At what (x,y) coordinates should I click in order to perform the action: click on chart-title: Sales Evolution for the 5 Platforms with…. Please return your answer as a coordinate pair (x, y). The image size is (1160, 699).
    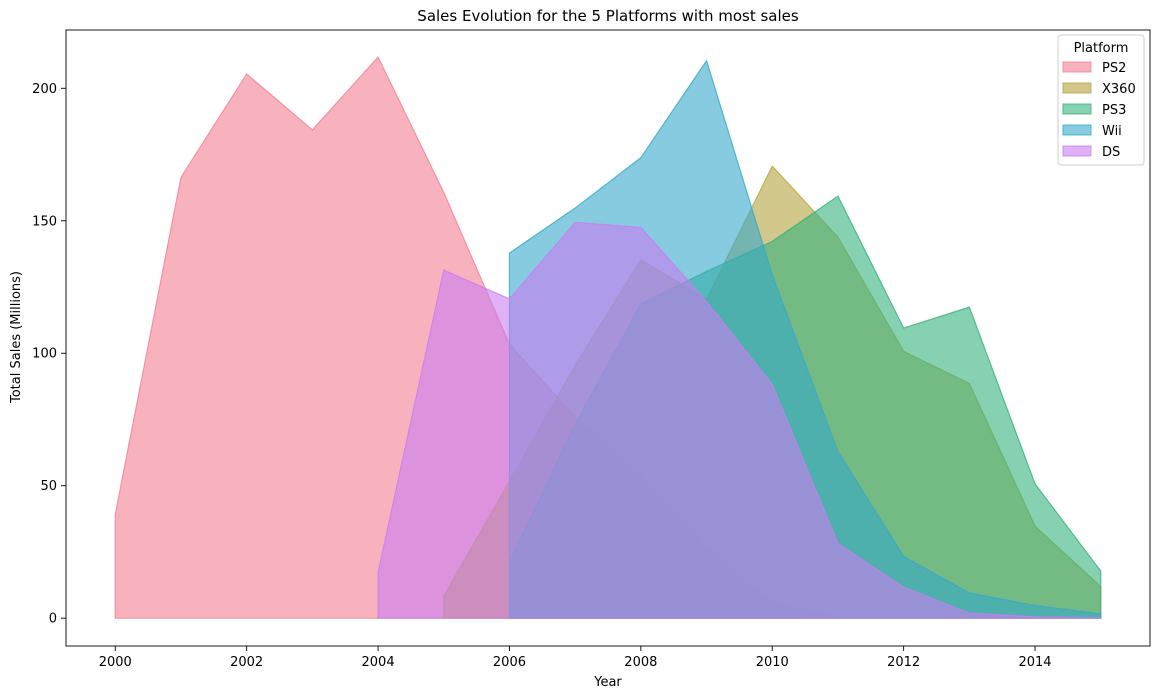
    Looking at the image, I should click on (608, 16).